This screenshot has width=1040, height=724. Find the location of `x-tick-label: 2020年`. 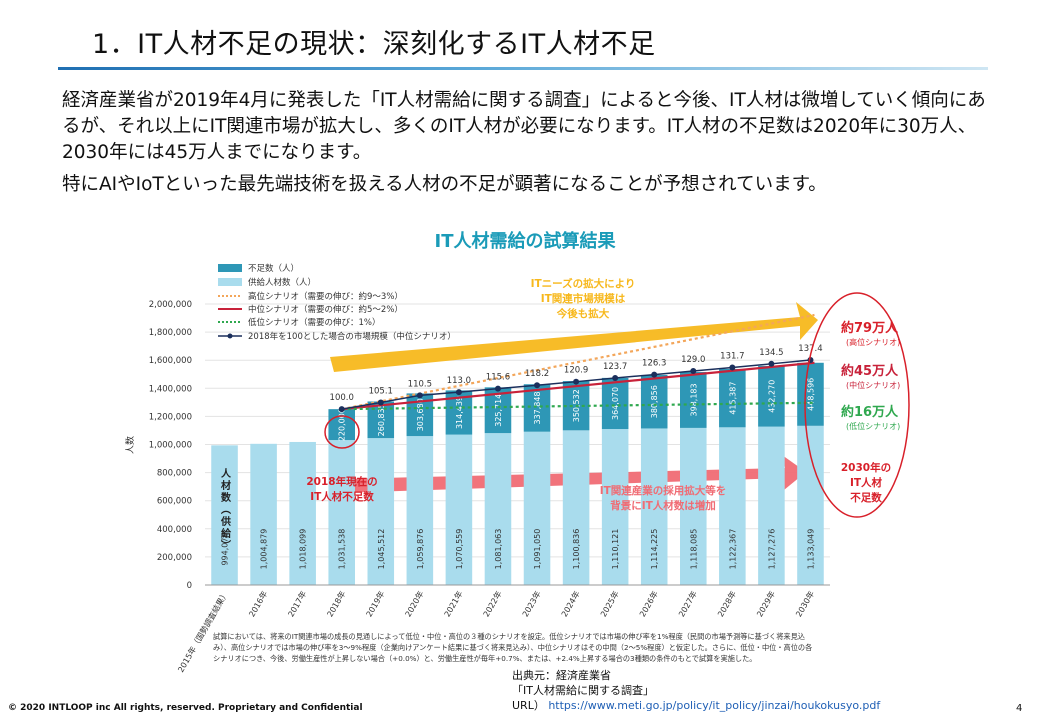

x-tick-label: 2020年 is located at coordinates (414, 604).